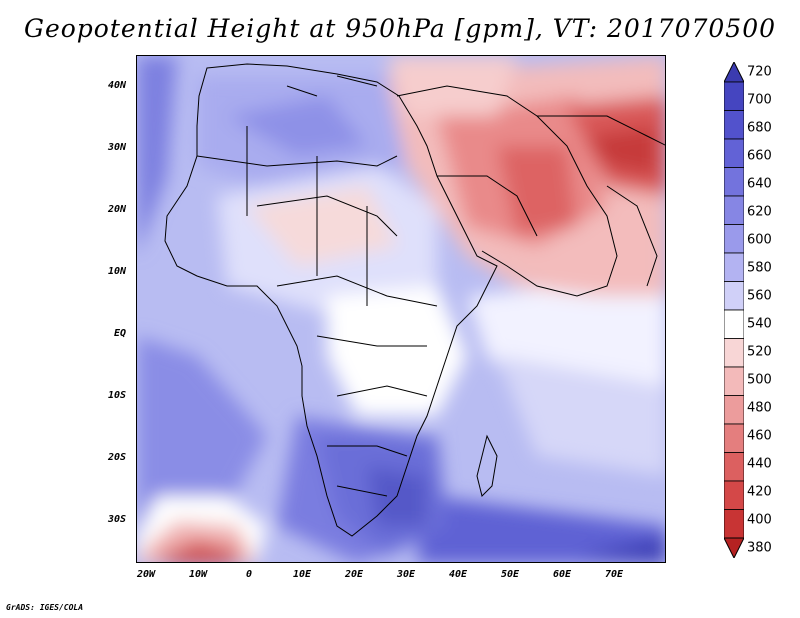  What do you see at coordinates (458, 574) in the screenshot?
I see `lon-label: 40E` at bounding box center [458, 574].